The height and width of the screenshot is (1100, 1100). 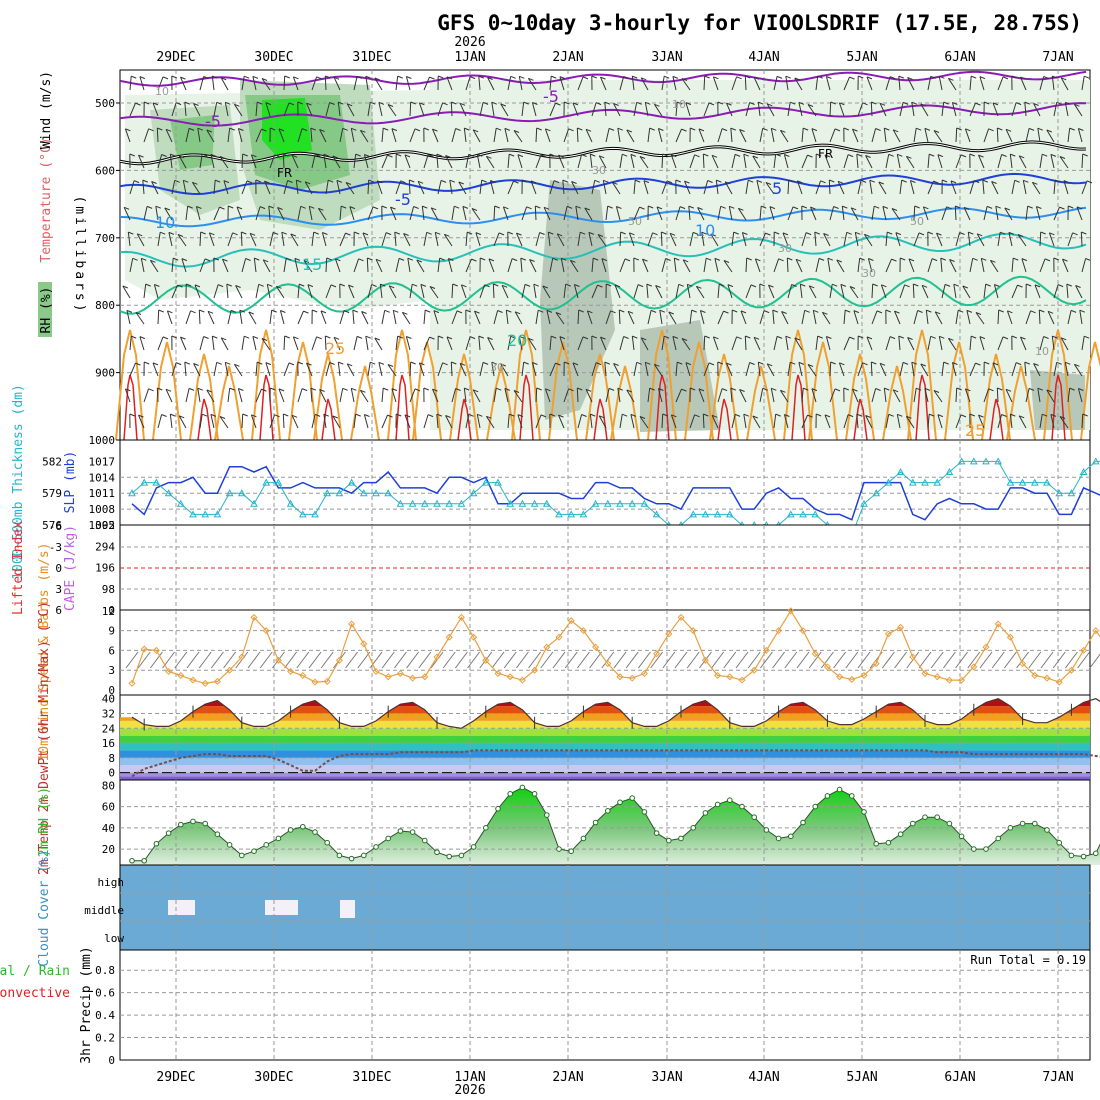 What do you see at coordinates (347, 909) in the screenshot?
I see `cloud-bar-middle` at bounding box center [347, 909].